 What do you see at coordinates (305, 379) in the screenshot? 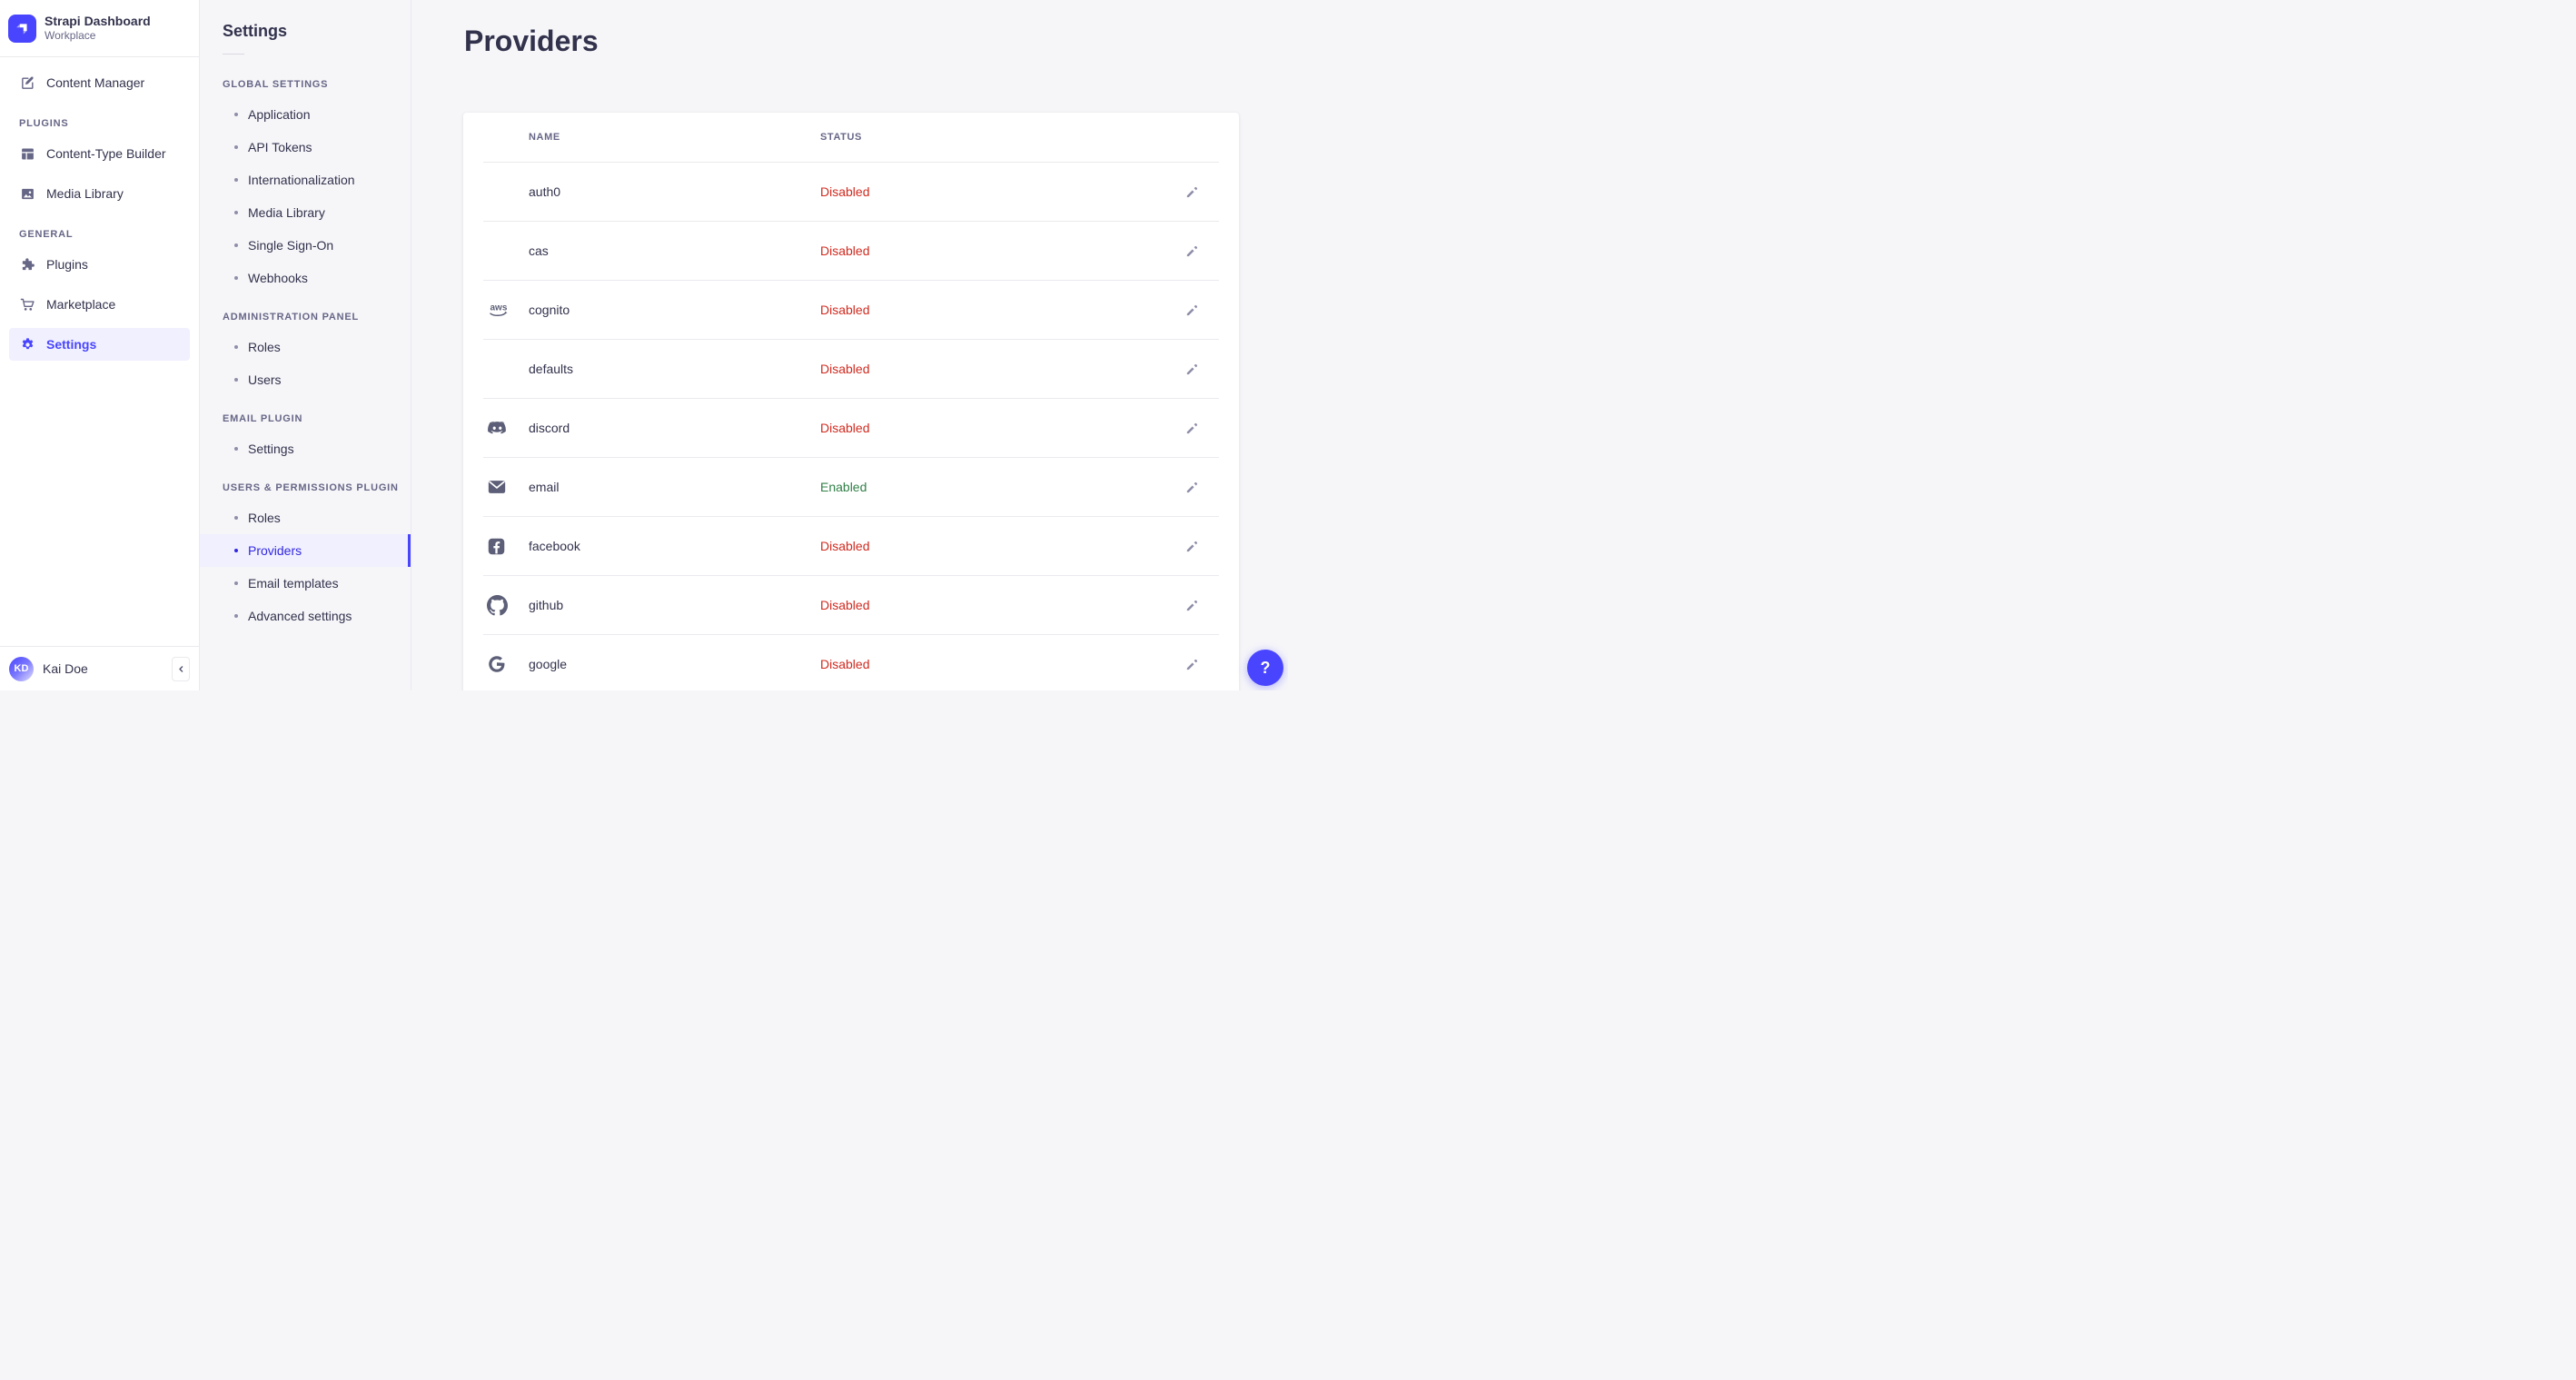
I see `subnav-item-users: Users` at bounding box center [305, 379].